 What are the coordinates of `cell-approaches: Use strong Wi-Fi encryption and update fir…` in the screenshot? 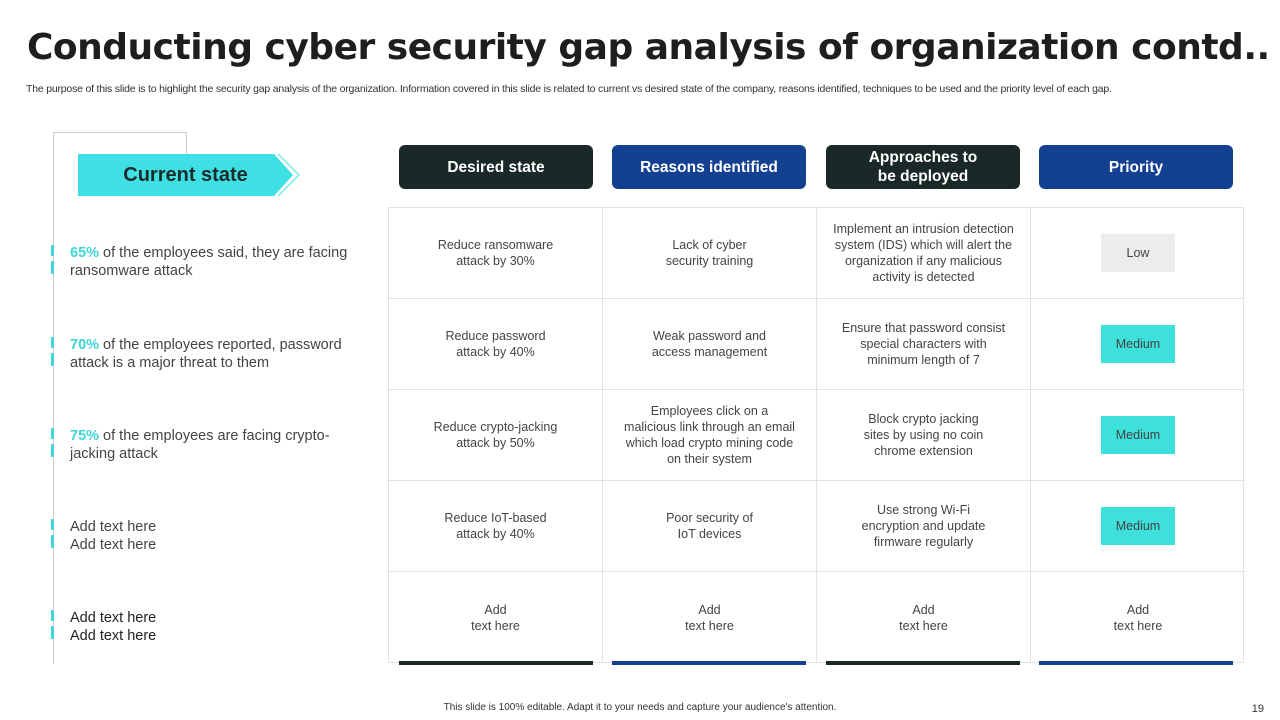 It's located at (924, 526).